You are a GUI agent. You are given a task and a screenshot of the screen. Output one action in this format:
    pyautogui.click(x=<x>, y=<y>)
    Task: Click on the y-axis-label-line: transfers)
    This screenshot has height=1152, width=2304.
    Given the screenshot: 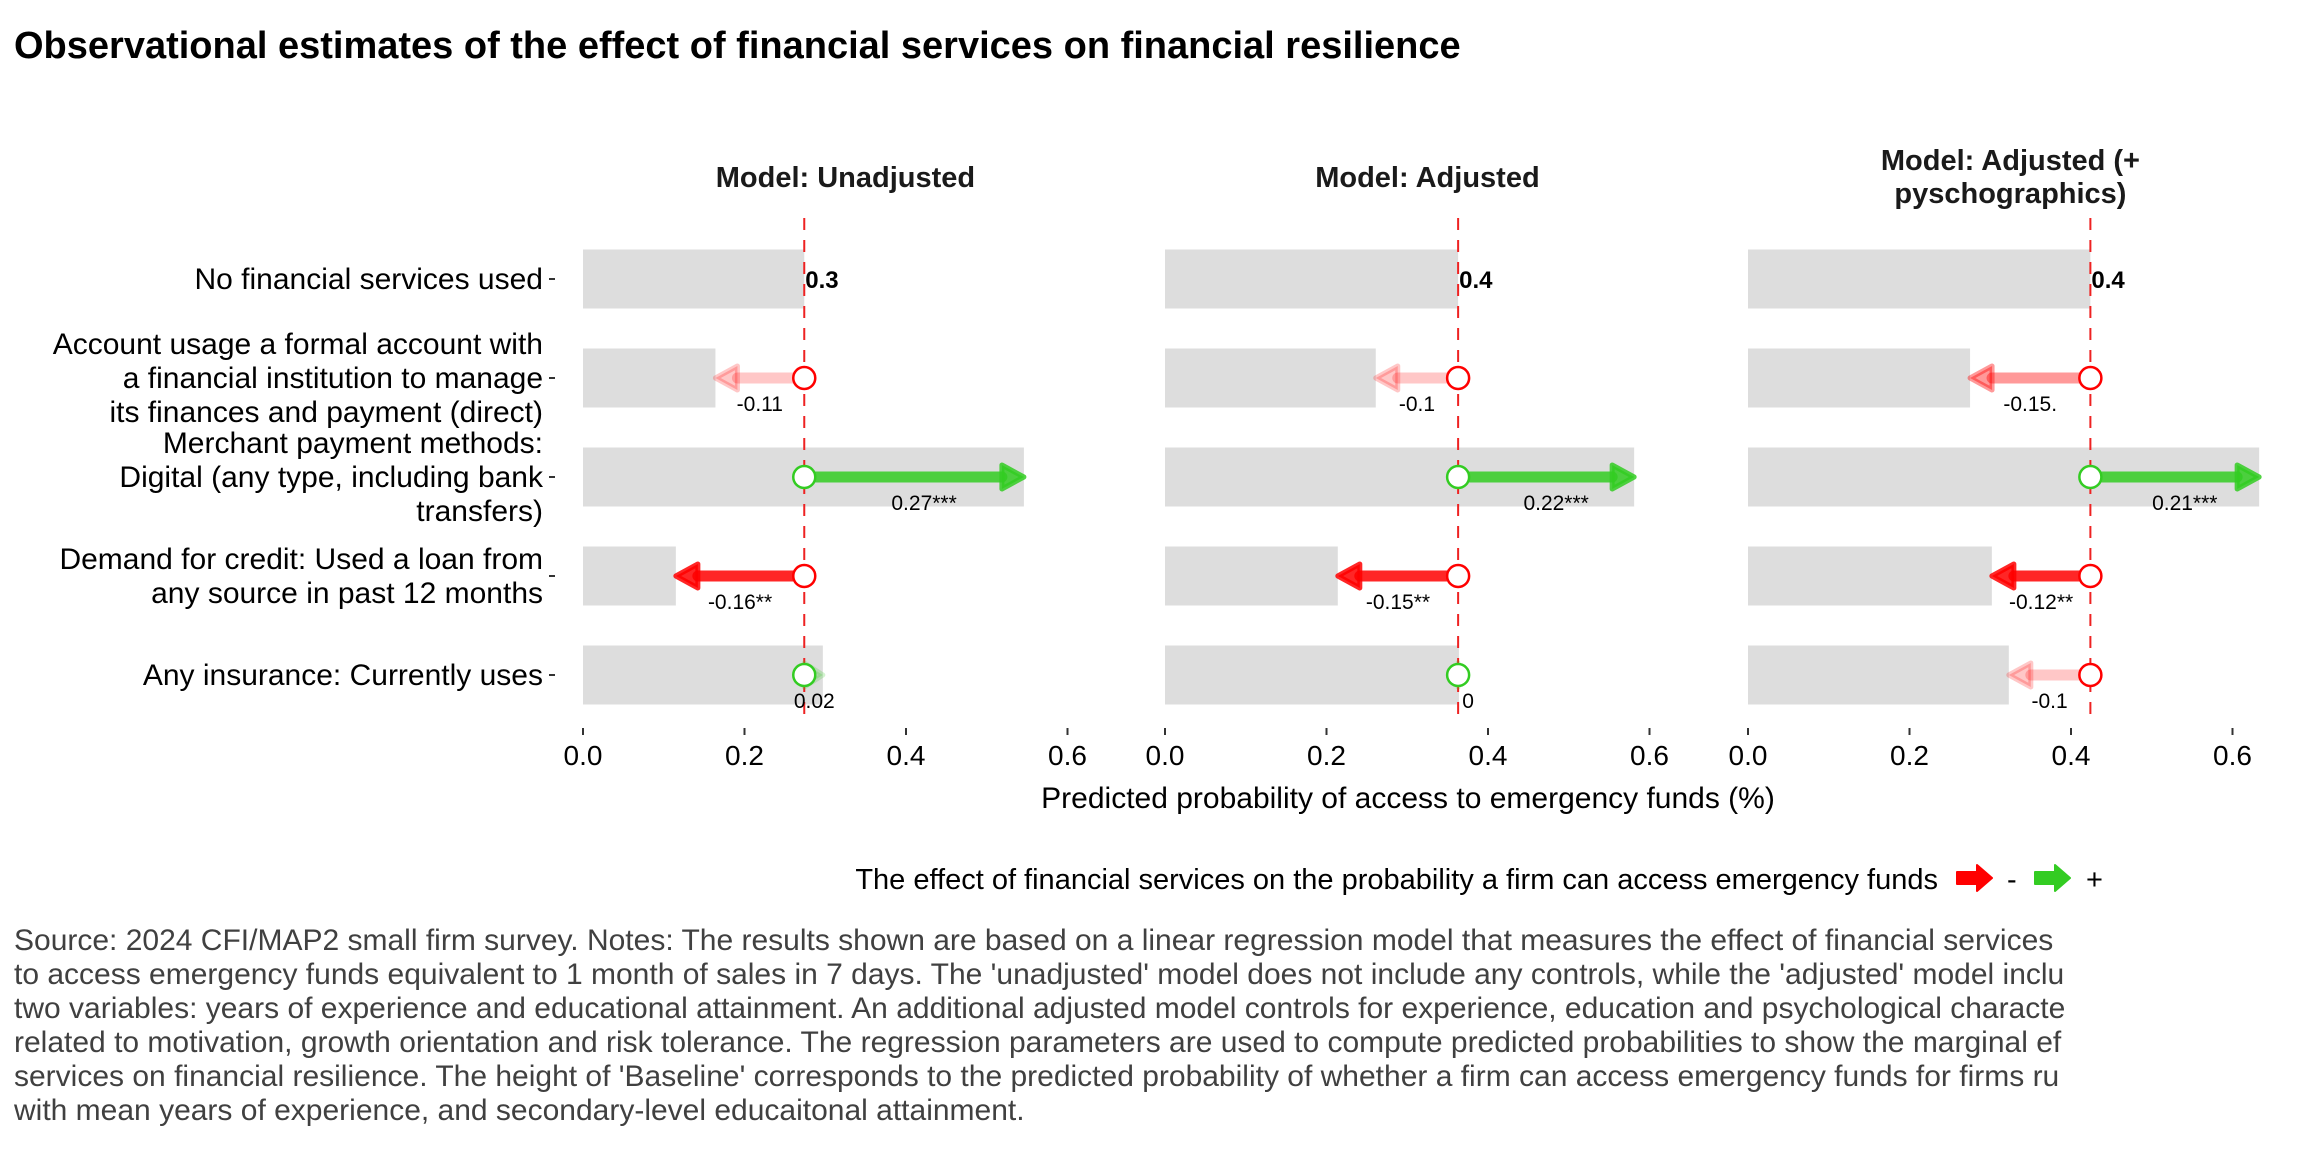 What is the action you would take?
    pyautogui.click(x=479, y=511)
    